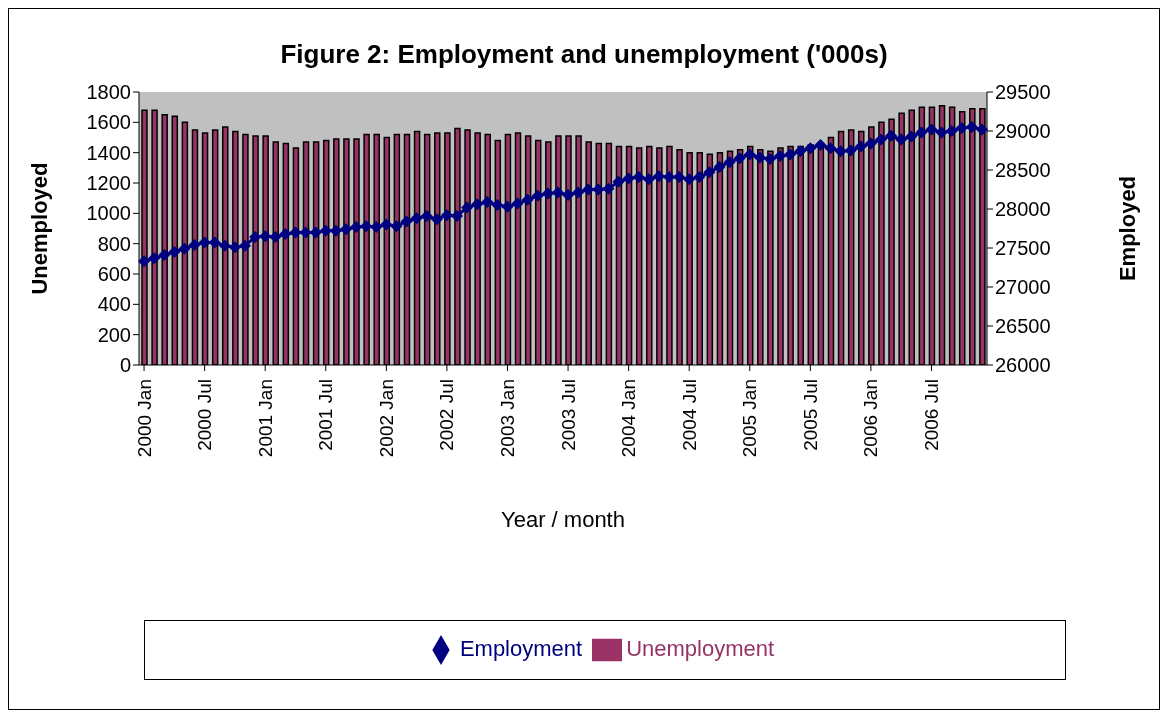 The height and width of the screenshot is (724, 1172). I want to click on chart-title: Figure 2: Employment and unemployment ('000s), so click(584, 54).